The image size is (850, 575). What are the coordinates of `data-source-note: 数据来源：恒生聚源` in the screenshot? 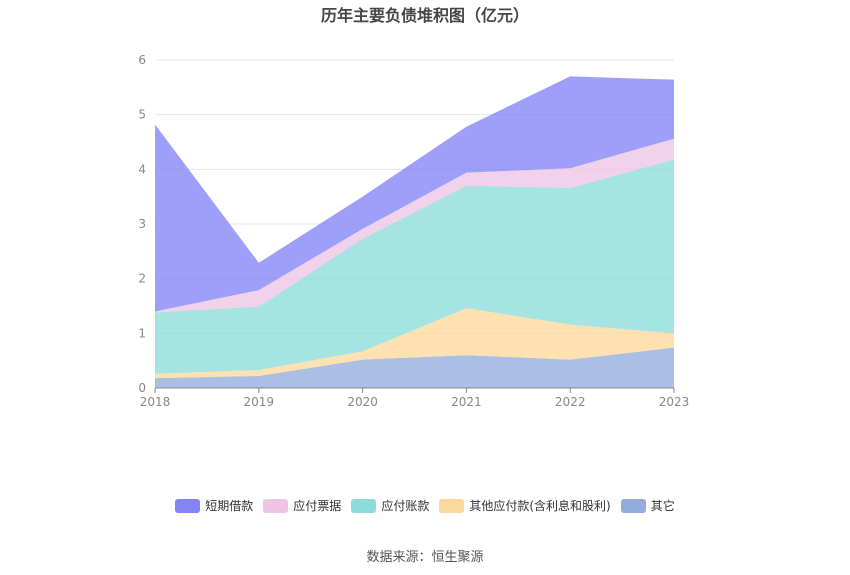 It's located at (425, 557).